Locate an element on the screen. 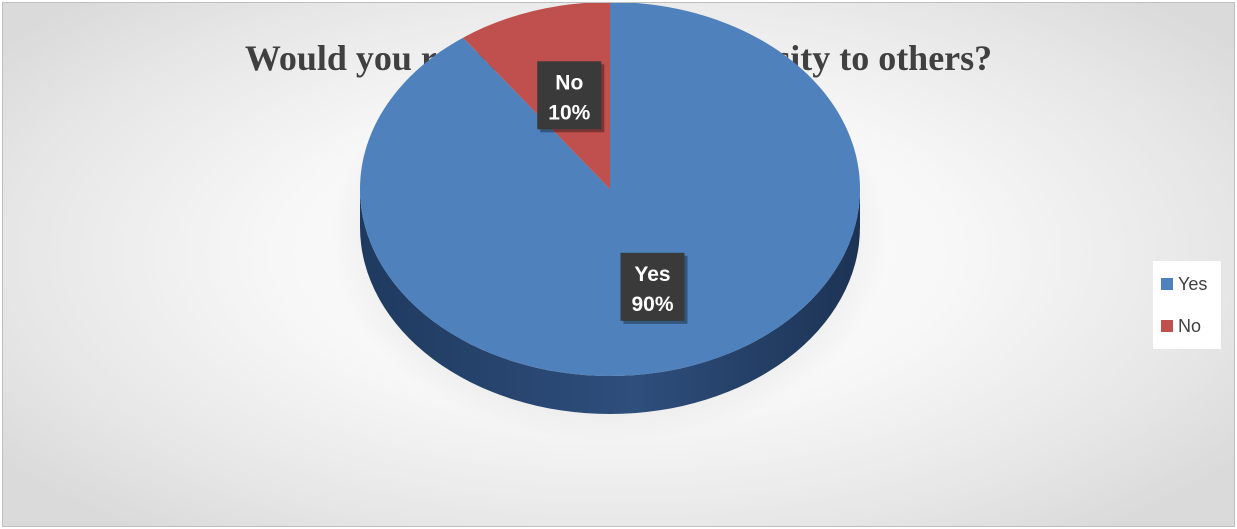 This screenshot has height=529, width=1237. legend-label-no: No is located at coordinates (1190, 325).